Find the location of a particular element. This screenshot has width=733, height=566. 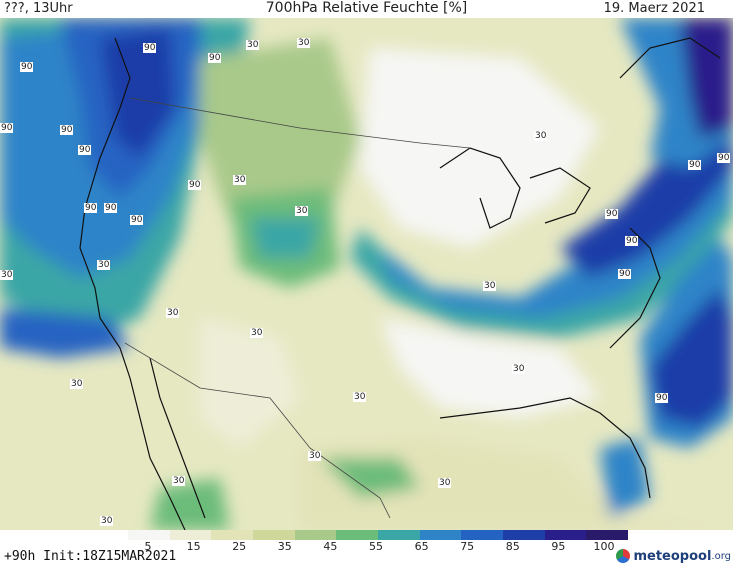

color-scale-tick: 15 is located at coordinates (193, 546).